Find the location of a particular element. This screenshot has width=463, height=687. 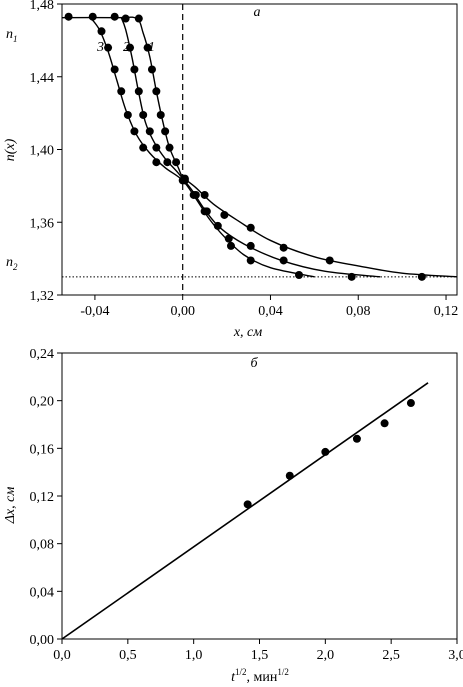

panel-b-y-tick-label: 0,00 is located at coordinates (42, 640).